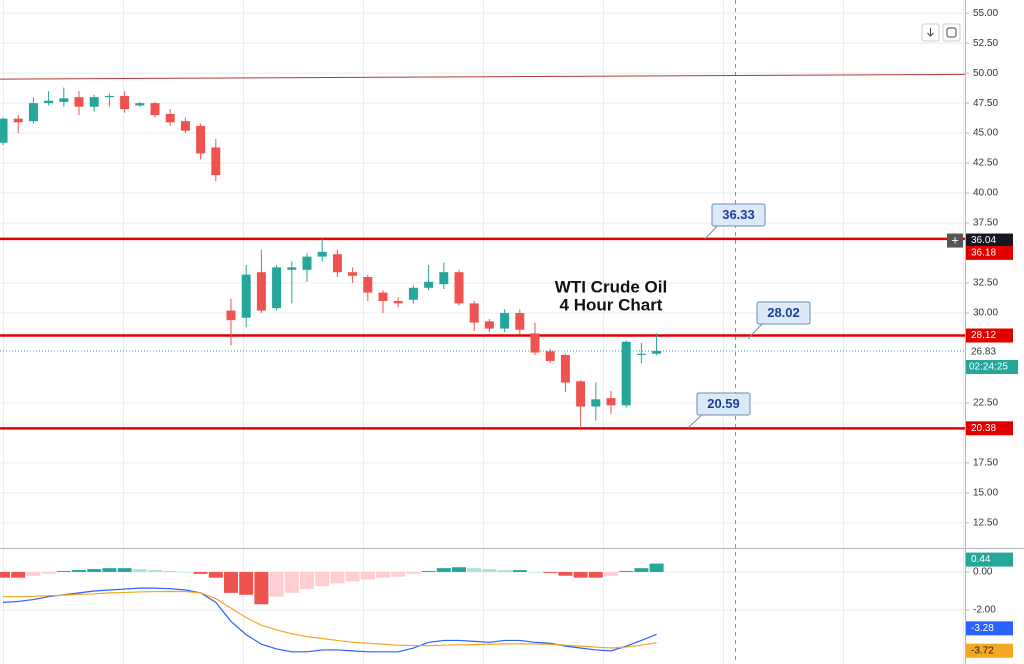 The width and height of the screenshot is (1024, 664). I want to click on y-tick-label: 37.50, so click(985, 223).